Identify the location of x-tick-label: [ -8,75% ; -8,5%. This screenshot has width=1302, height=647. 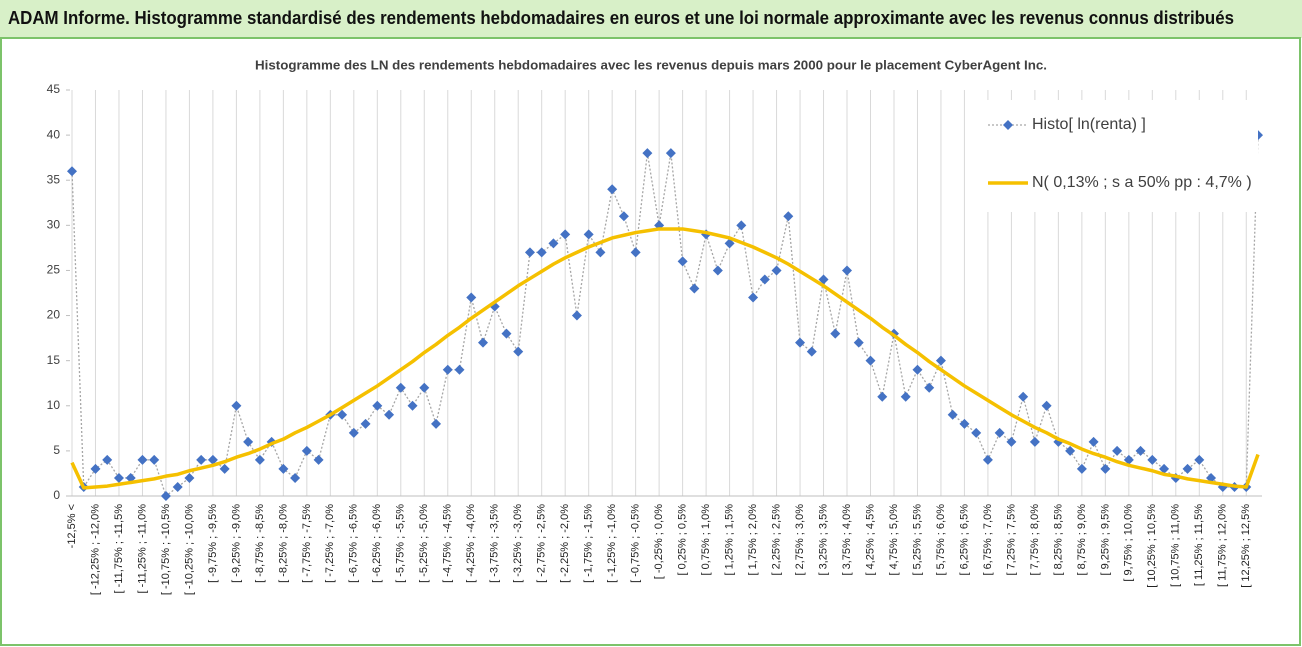
(260, 543).